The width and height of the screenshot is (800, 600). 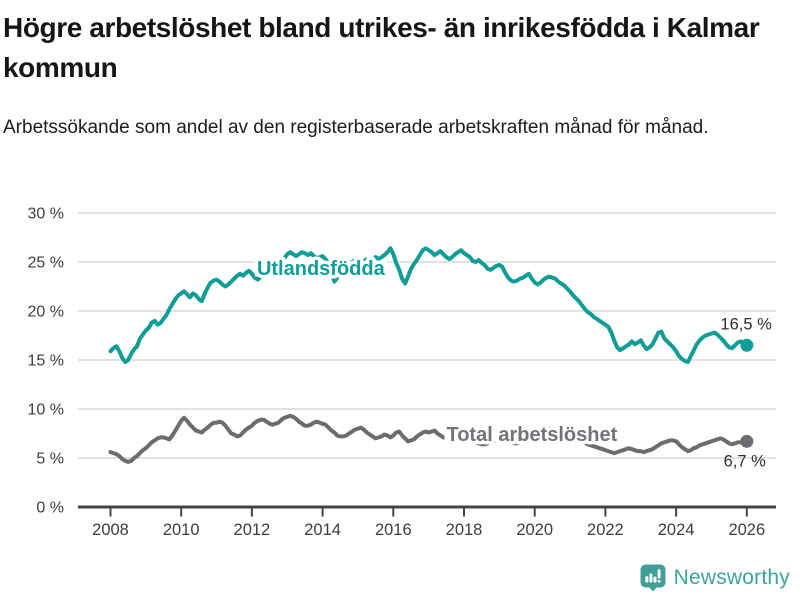 I want to click on x-tick-label: 2012, so click(x=252, y=530).